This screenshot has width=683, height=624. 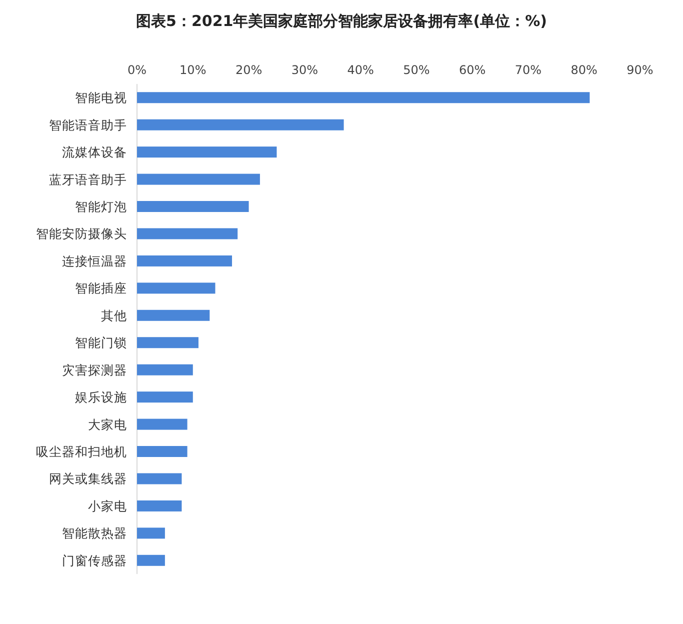 I want to click on y-tick-label: 门窗传感器, so click(x=94, y=560).